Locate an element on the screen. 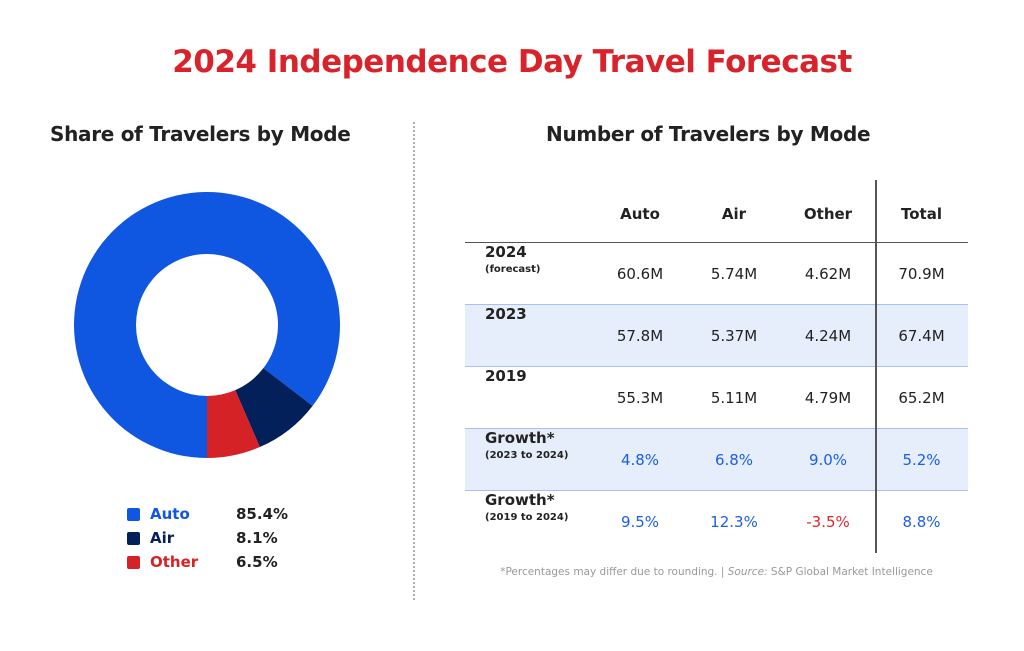 The height and width of the screenshot is (651, 1024). table-row: Growth* (2019 to 2024) 9.5% 12.3% -3.5% 8.8% is located at coordinates (716, 522).